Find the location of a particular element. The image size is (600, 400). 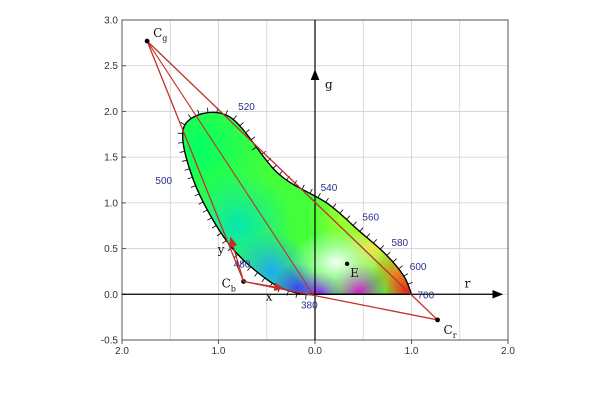

x-basis-vector is located at coordinates (264, 285).